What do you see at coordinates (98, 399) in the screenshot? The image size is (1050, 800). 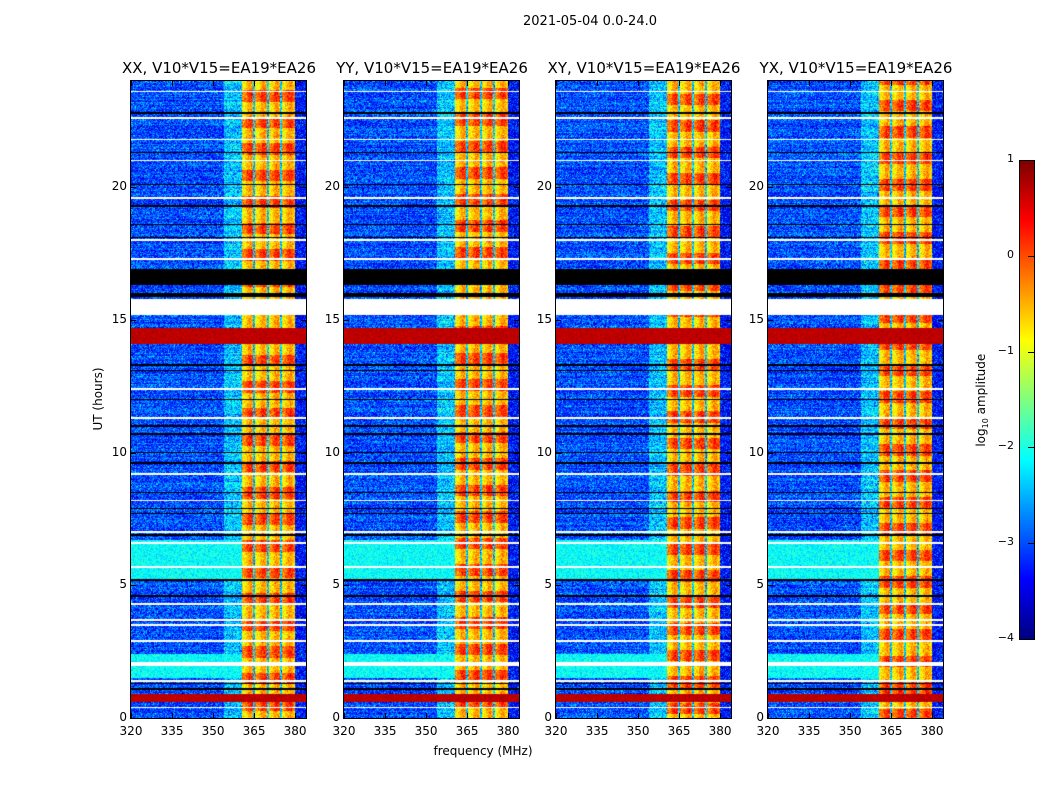 I see `y-axis-label: UT (hours)` at bounding box center [98, 399].